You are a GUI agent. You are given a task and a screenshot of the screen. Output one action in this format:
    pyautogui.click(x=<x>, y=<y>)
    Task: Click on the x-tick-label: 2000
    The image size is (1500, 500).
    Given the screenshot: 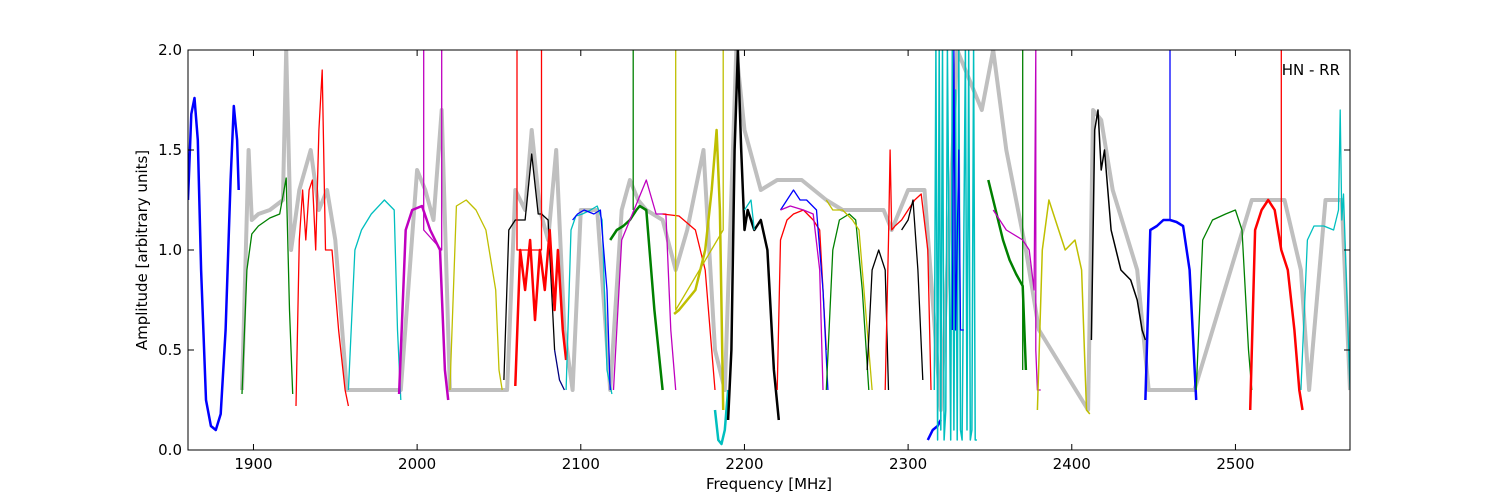 What is the action you would take?
    pyautogui.click(x=417, y=464)
    